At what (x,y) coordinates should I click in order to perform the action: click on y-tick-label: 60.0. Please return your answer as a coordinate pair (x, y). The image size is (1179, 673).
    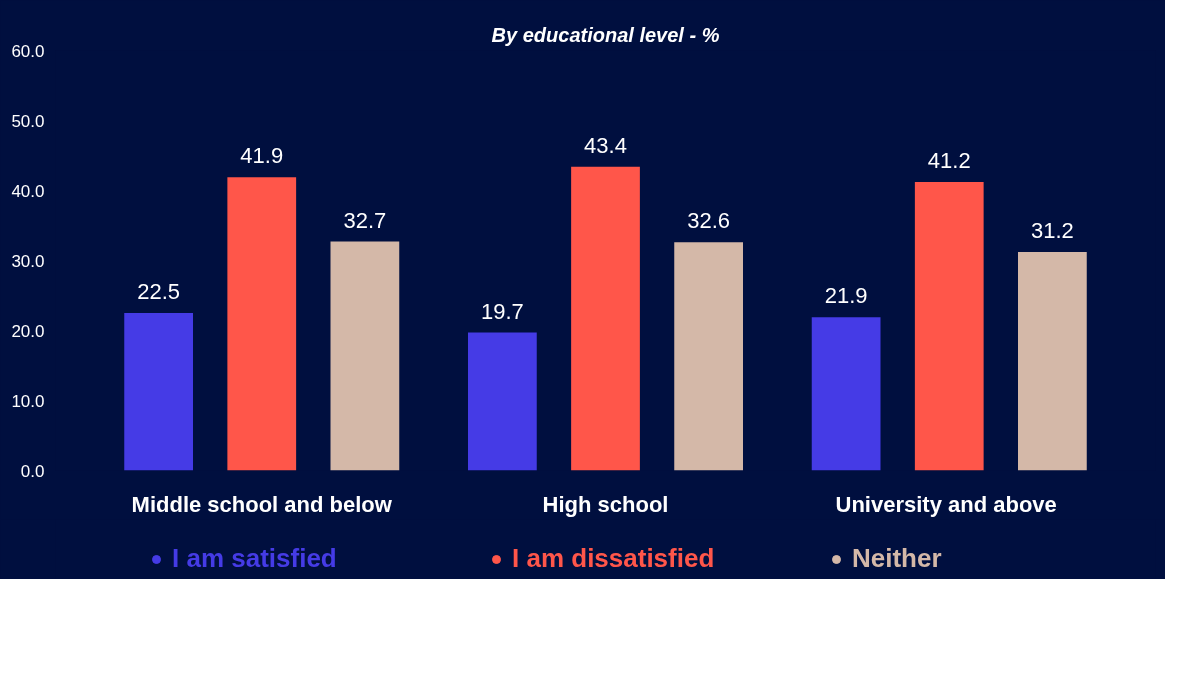
    Looking at the image, I should click on (28, 51).